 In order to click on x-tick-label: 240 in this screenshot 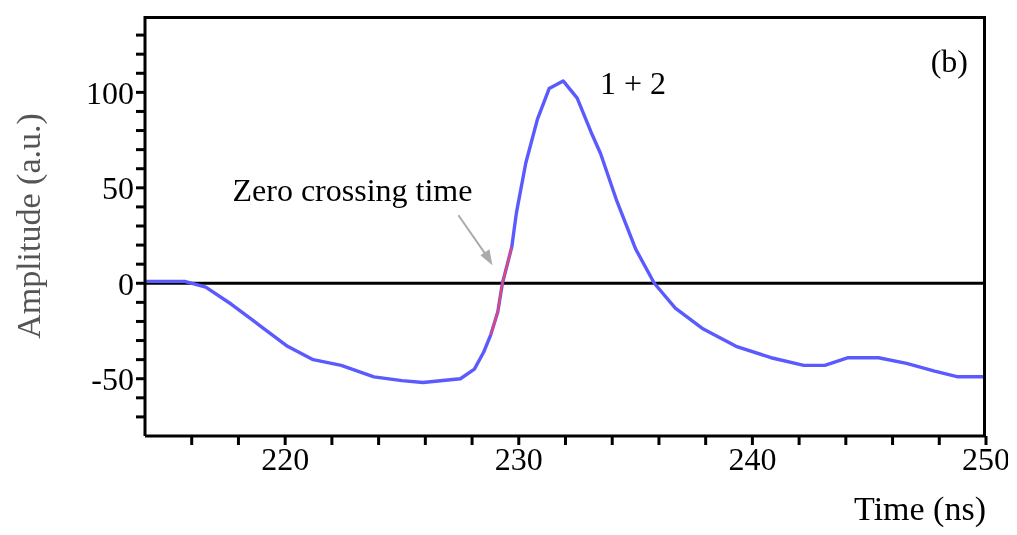, I will do `click(752, 458)`.